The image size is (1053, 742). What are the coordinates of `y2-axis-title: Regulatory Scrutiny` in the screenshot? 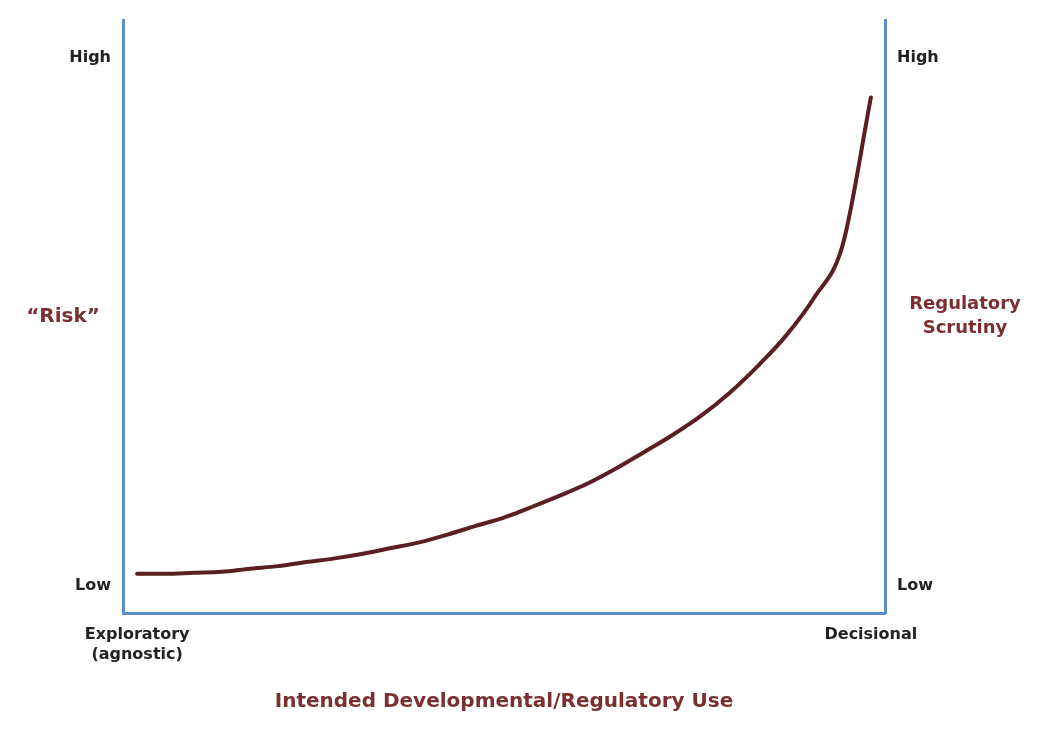 It's located at (965, 315).